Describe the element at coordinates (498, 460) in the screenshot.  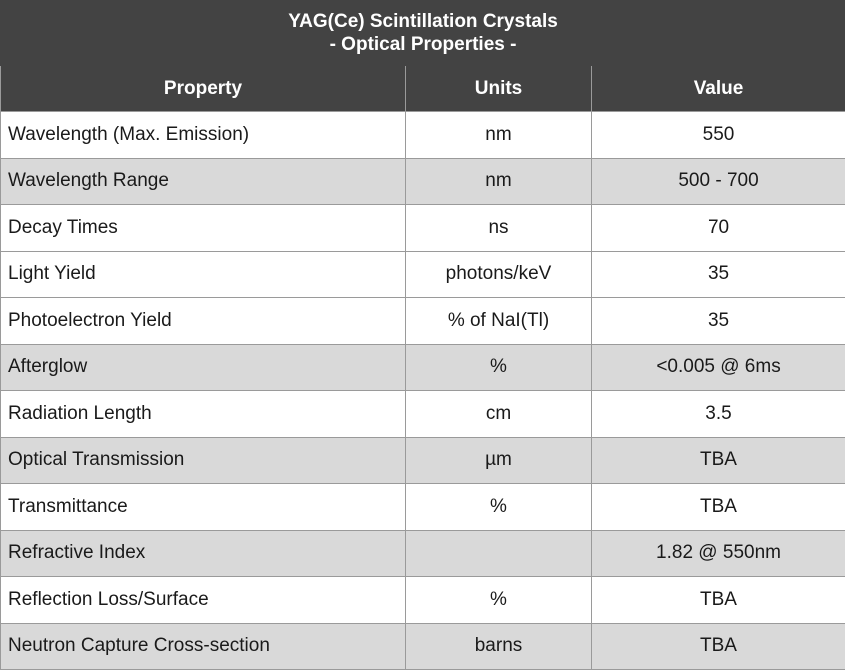
I see `units-cell: µm` at that location.